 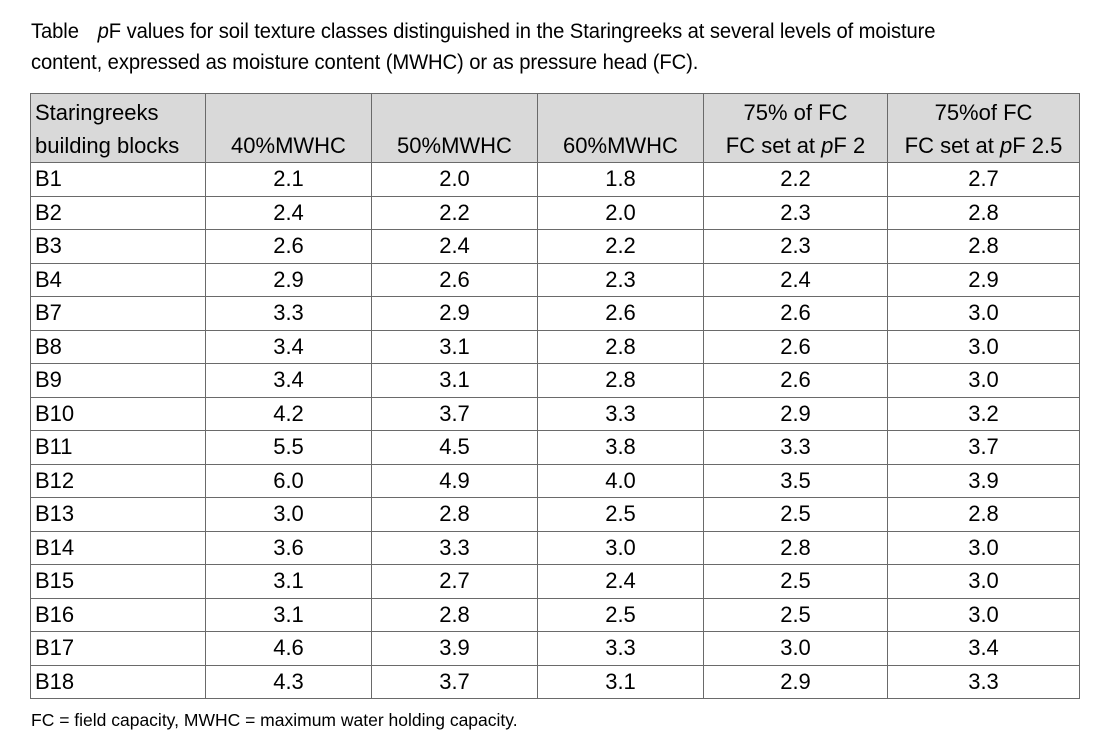 I want to click on table-cell: 3.6, so click(x=288, y=547).